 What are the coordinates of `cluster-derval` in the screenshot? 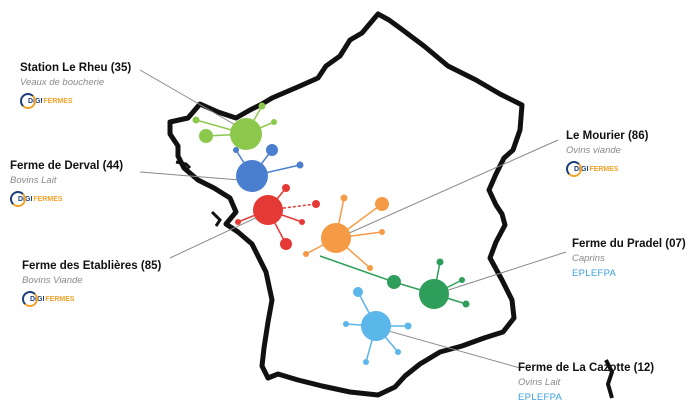 It's located at (268, 168).